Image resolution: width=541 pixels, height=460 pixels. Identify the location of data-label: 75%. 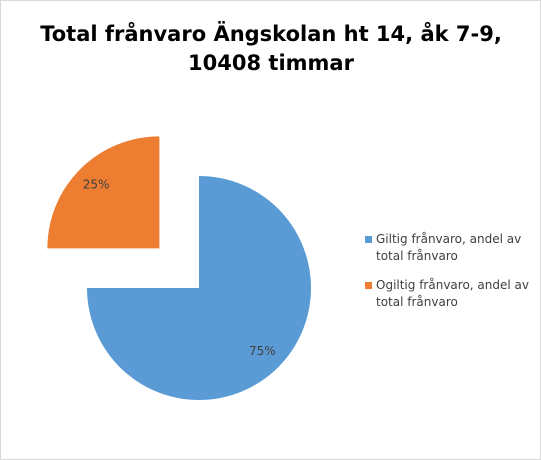
(262, 351).